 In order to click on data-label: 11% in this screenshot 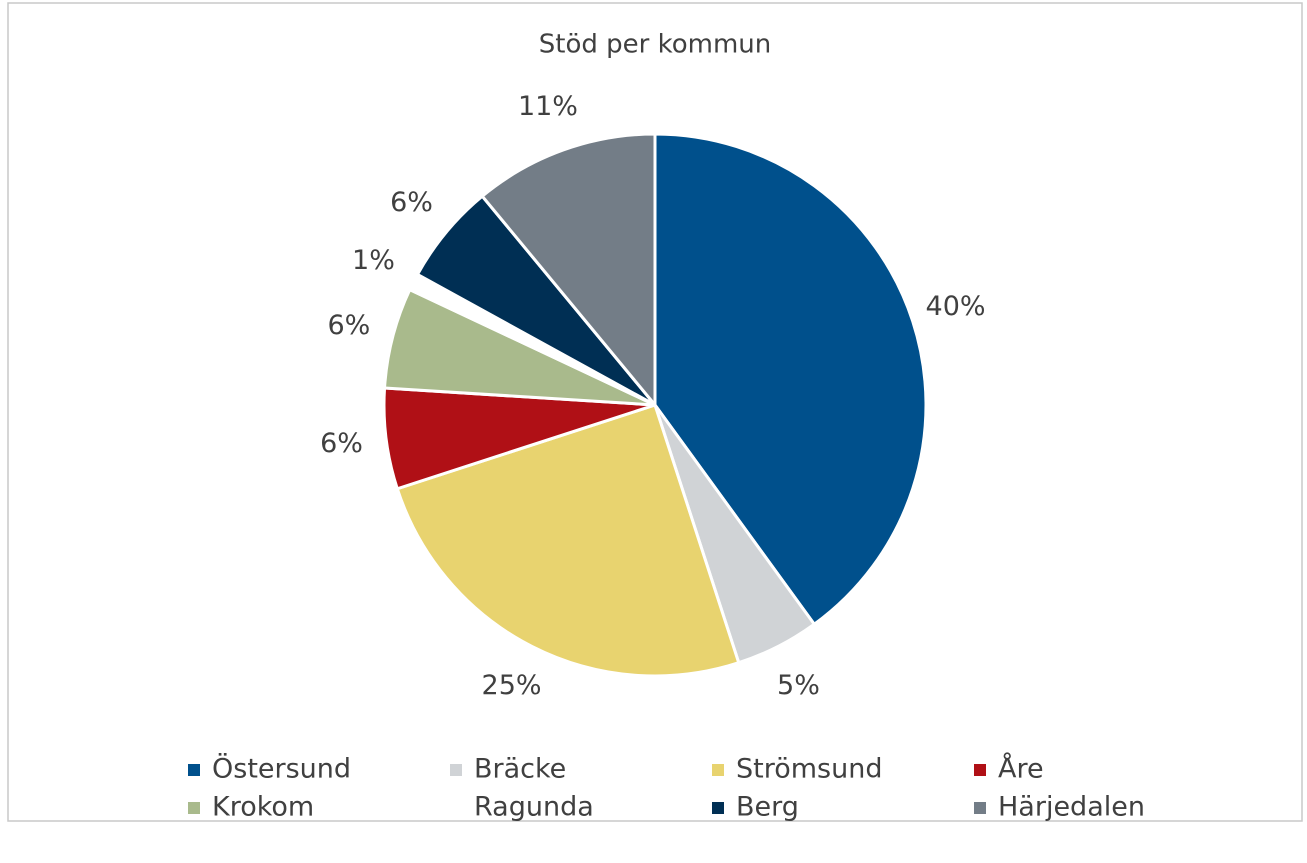, I will do `click(548, 106)`.